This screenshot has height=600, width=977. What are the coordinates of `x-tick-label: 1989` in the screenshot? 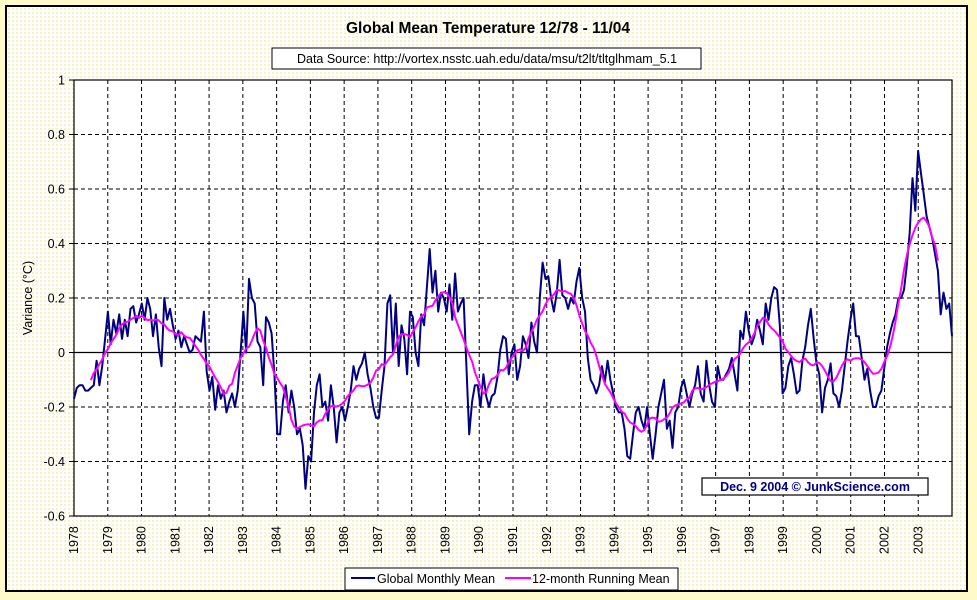 It's located at (445, 540).